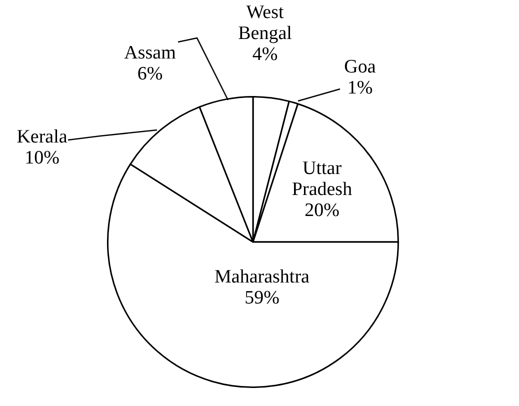  I want to click on slice-label: Assam, so click(150, 53).